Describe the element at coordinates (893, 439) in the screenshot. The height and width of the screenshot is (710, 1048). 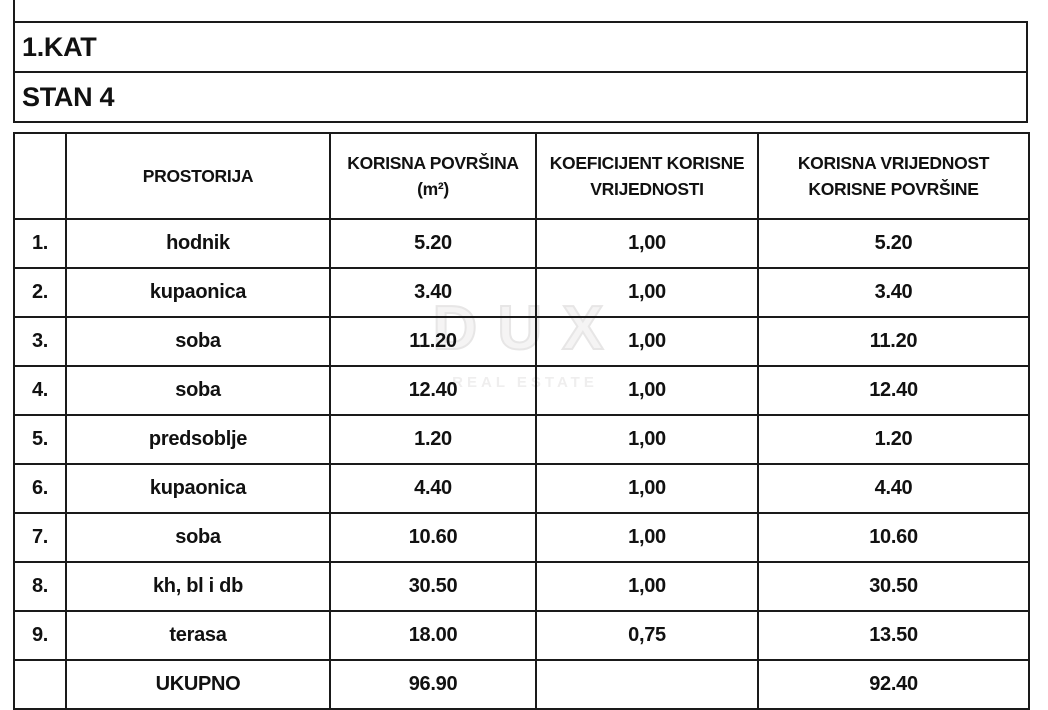
I see `value-cell: 1.20` at that location.